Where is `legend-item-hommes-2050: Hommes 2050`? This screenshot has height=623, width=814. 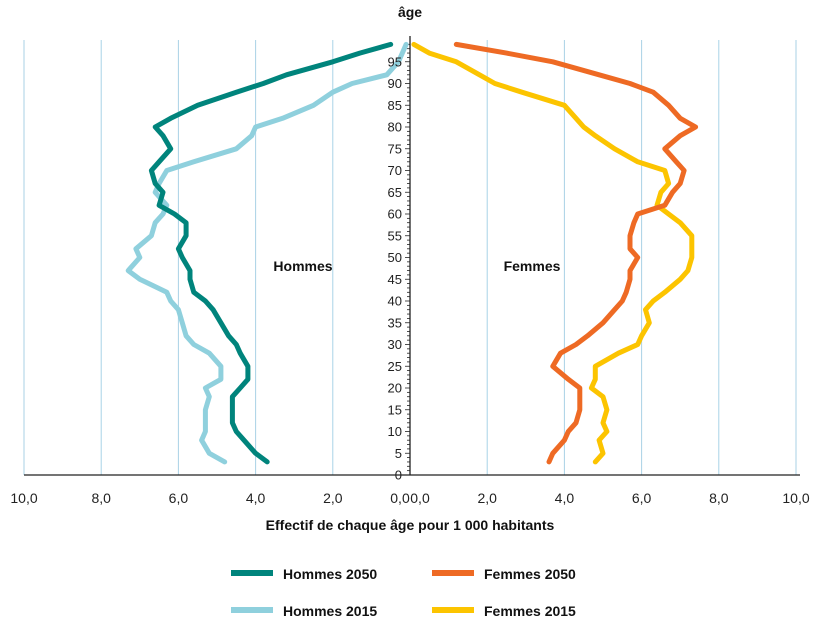 legend-item-hommes-2050: Hommes 2050 is located at coordinates (304, 574).